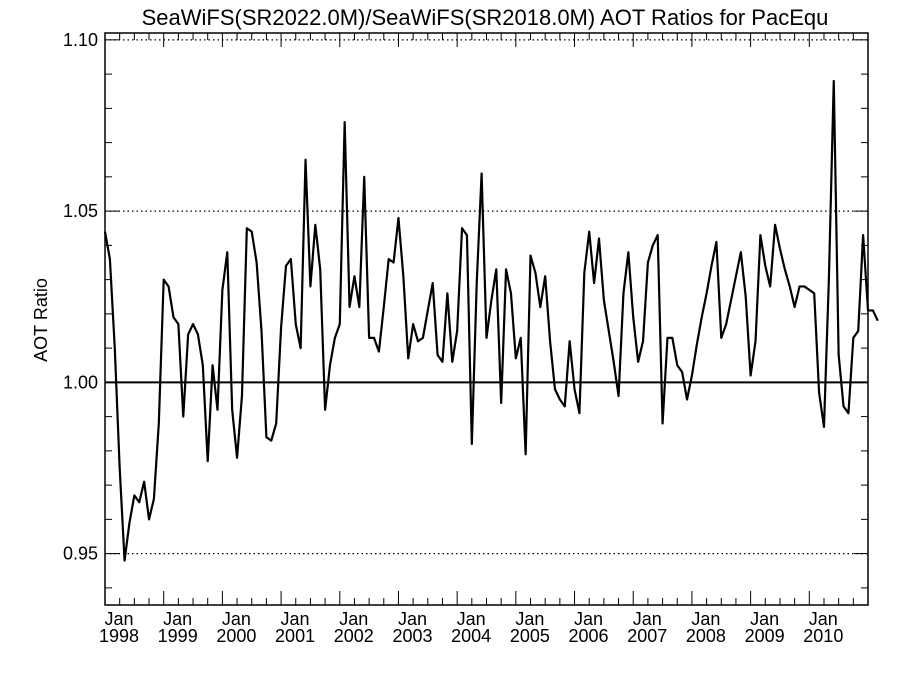  I want to click on x-tick-year-label: 2008, so click(706, 636).